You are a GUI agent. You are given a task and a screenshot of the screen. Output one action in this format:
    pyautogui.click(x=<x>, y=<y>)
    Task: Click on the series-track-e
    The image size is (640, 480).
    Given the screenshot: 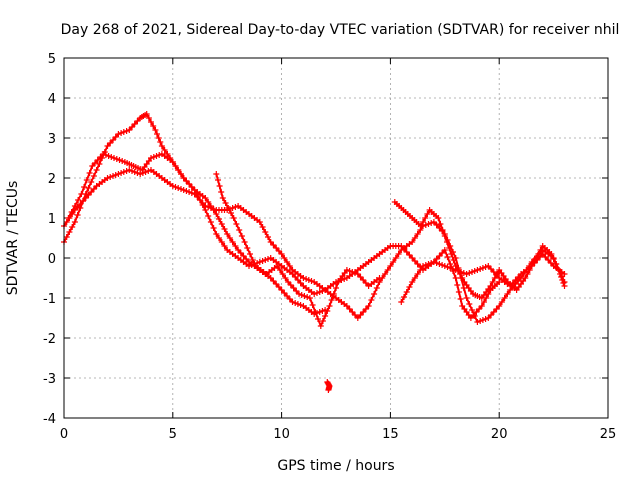 What is the action you would take?
    pyautogui.click(x=479, y=250)
    